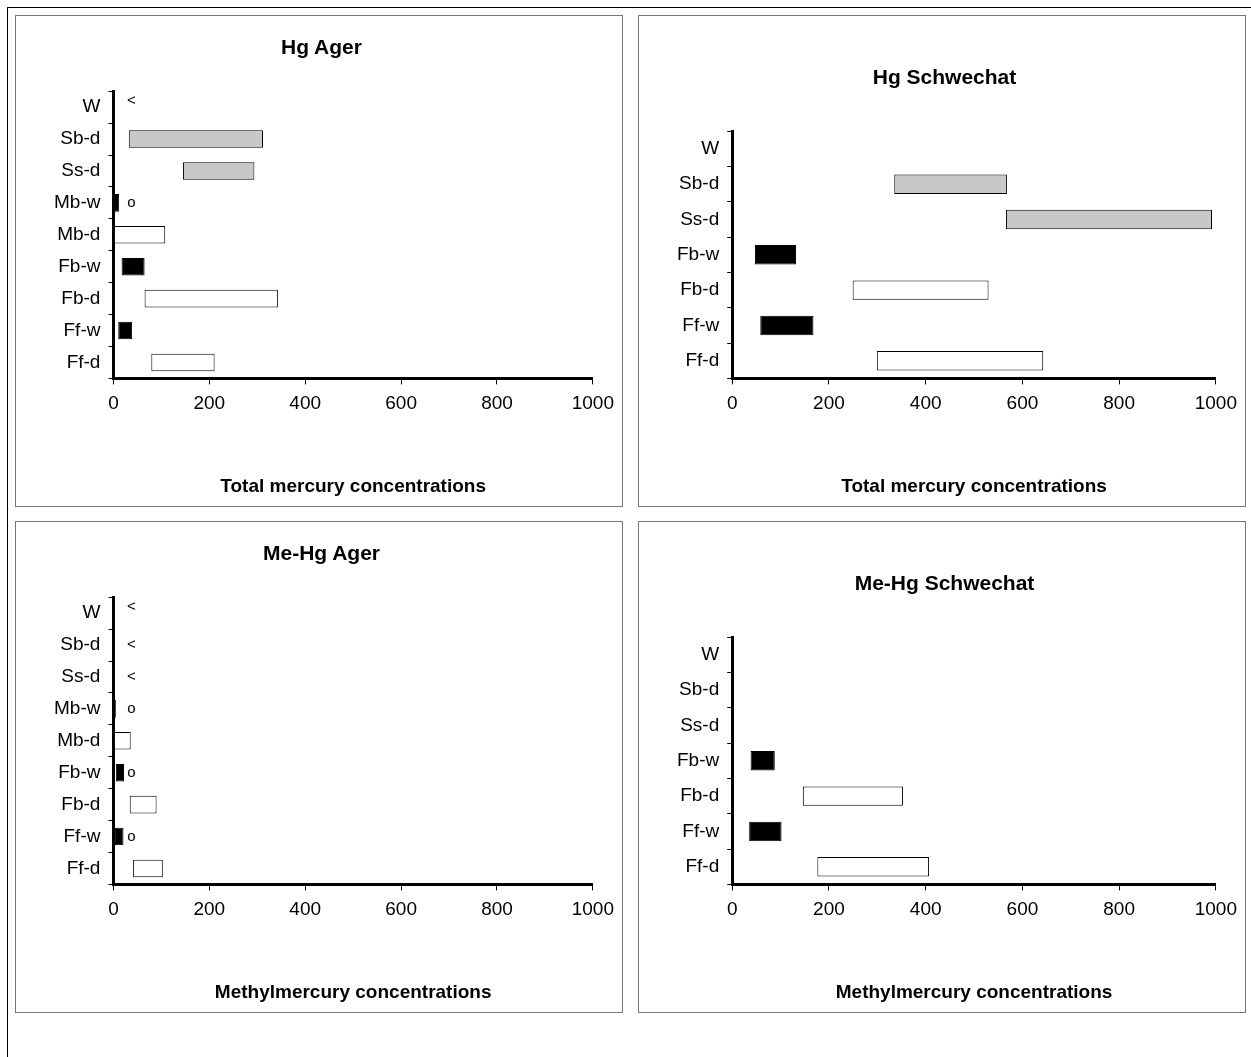  Describe the element at coordinates (944, 583) in the screenshot. I see `chart-title: Me-Hg Schwechat` at that location.